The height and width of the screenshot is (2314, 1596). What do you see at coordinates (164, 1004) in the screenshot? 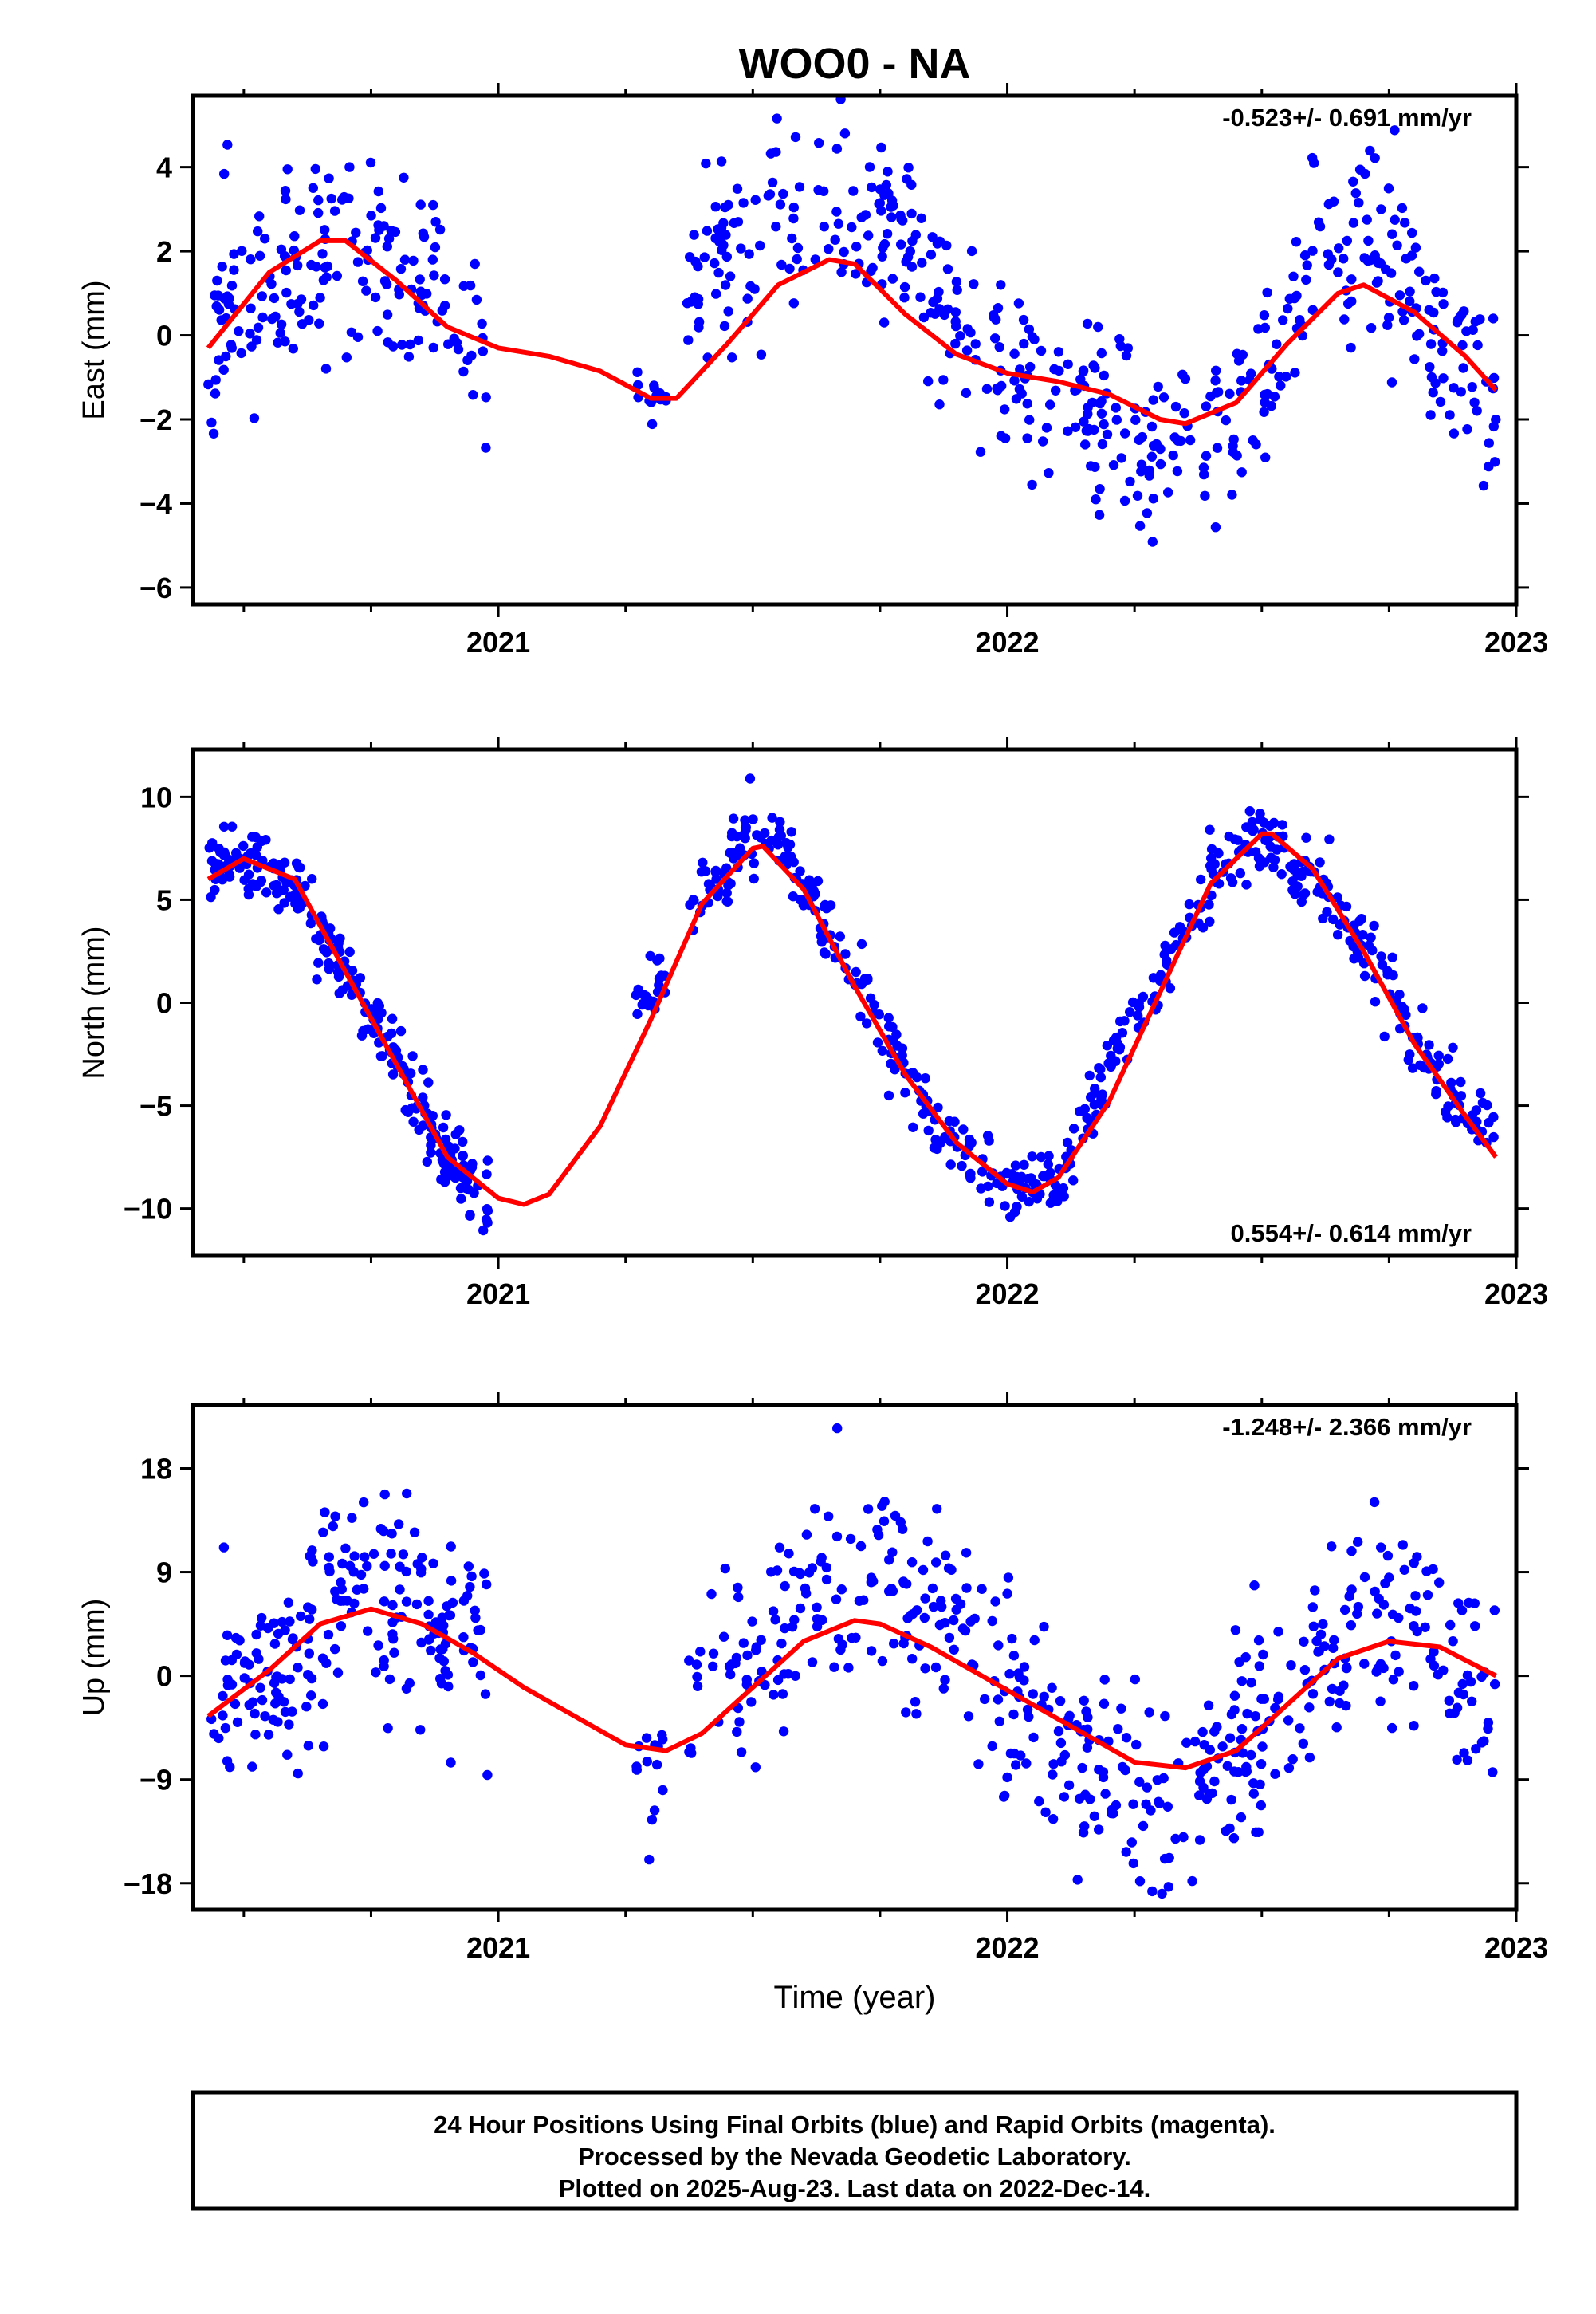
I see `y-tick-label: 0` at bounding box center [164, 1004].